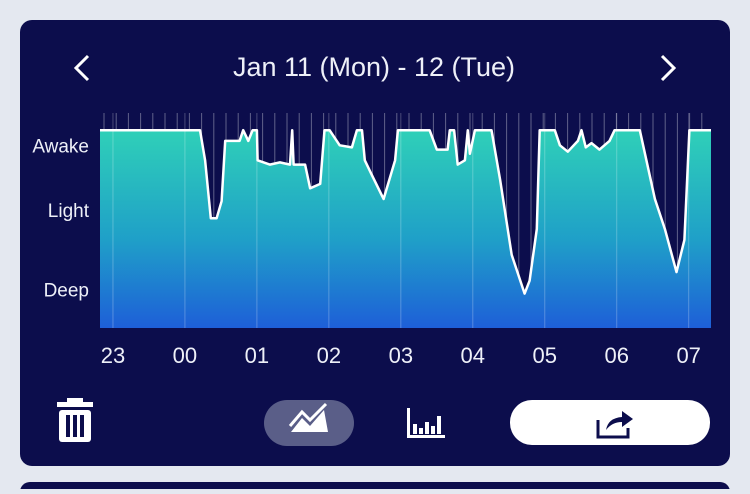 This screenshot has height=494, width=750. What do you see at coordinates (401, 355) in the screenshot?
I see `x-tick-label: 03` at bounding box center [401, 355].